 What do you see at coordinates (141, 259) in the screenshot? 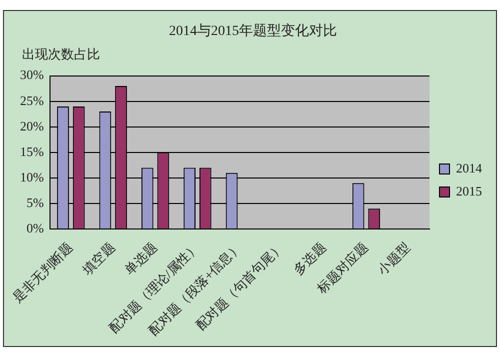
I see `x-tick-label: 单选题` at bounding box center [141, 259].